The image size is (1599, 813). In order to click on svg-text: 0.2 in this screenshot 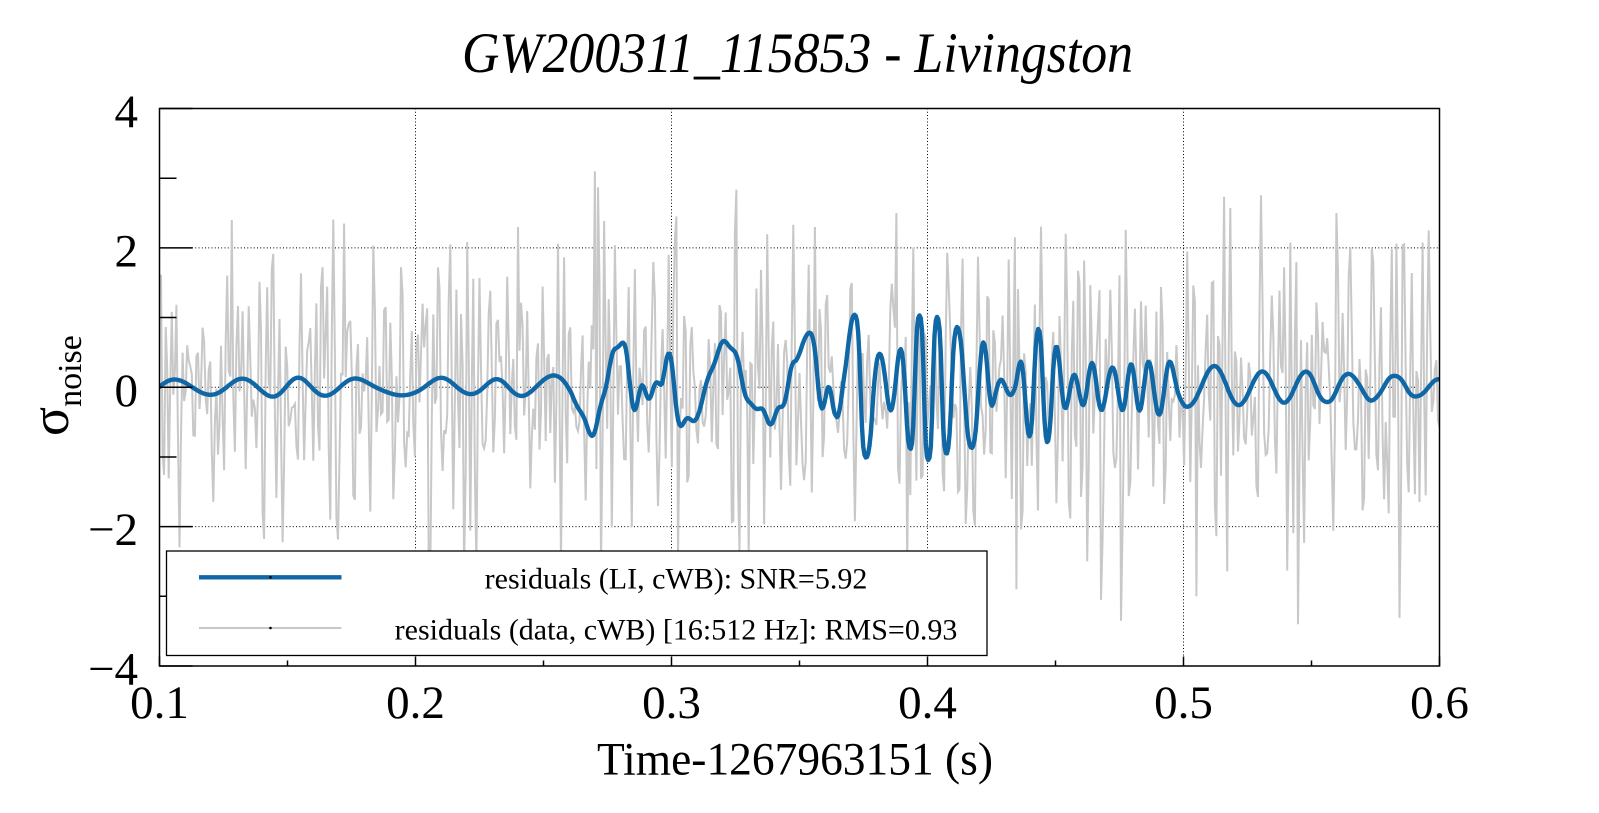, I will do `click(415, 703)`.